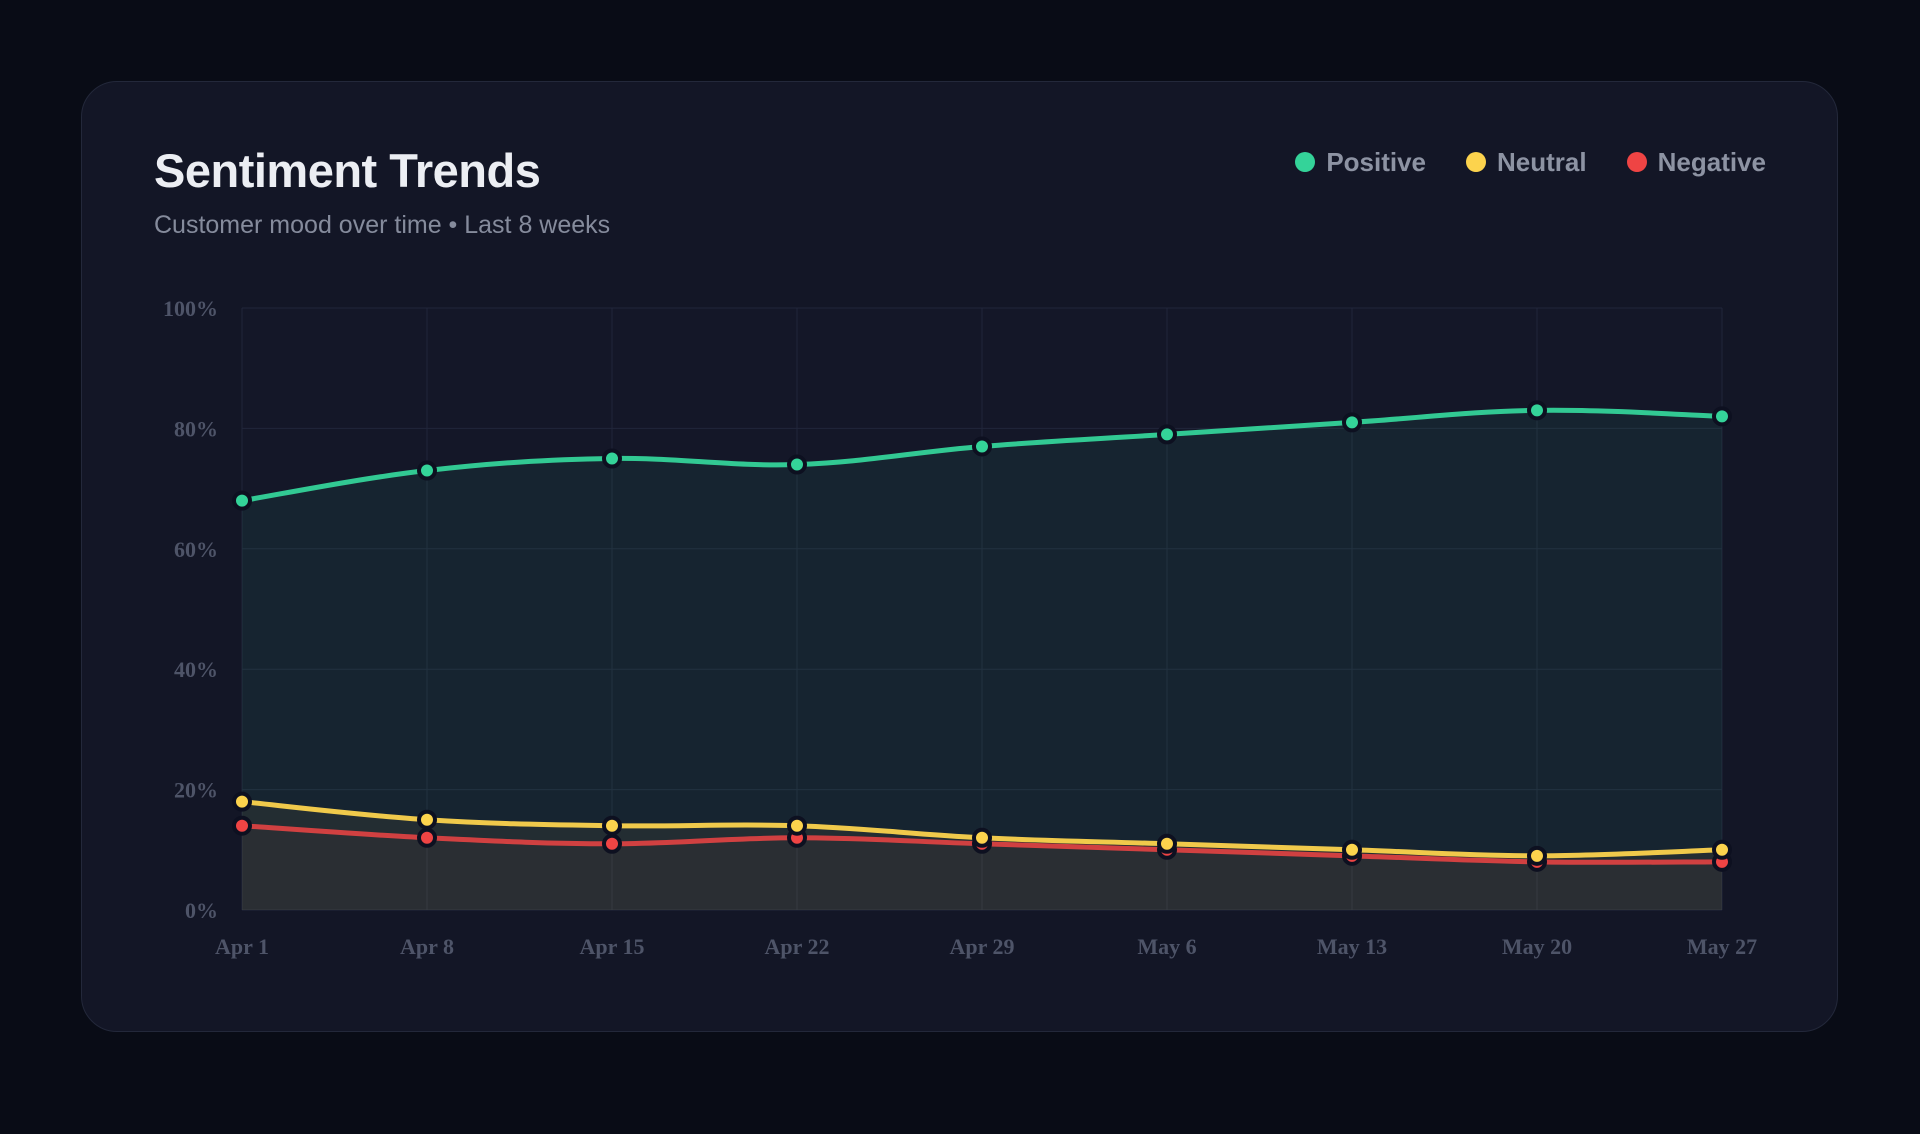 The width and height of the screenshot is (1920, 1134). Describe the element at coordinates (1722, 946) in the screenshot. I see `x-tick-label: May 27` at that location.